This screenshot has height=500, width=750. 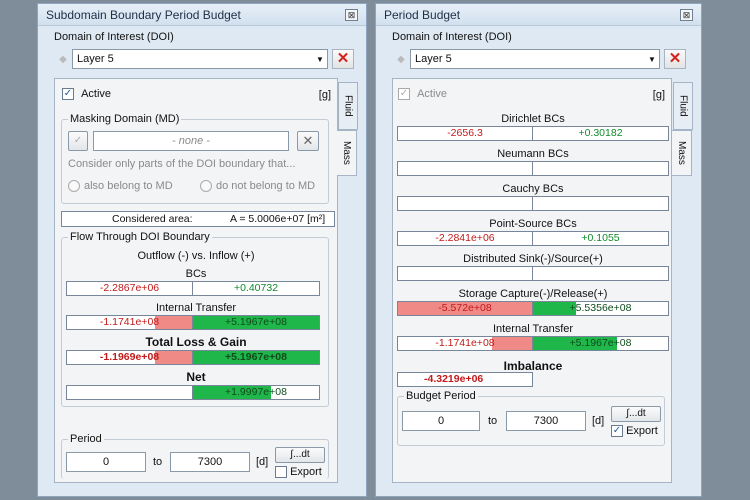 I want to click on budget-row-inflow, so click(x=601, y=168).